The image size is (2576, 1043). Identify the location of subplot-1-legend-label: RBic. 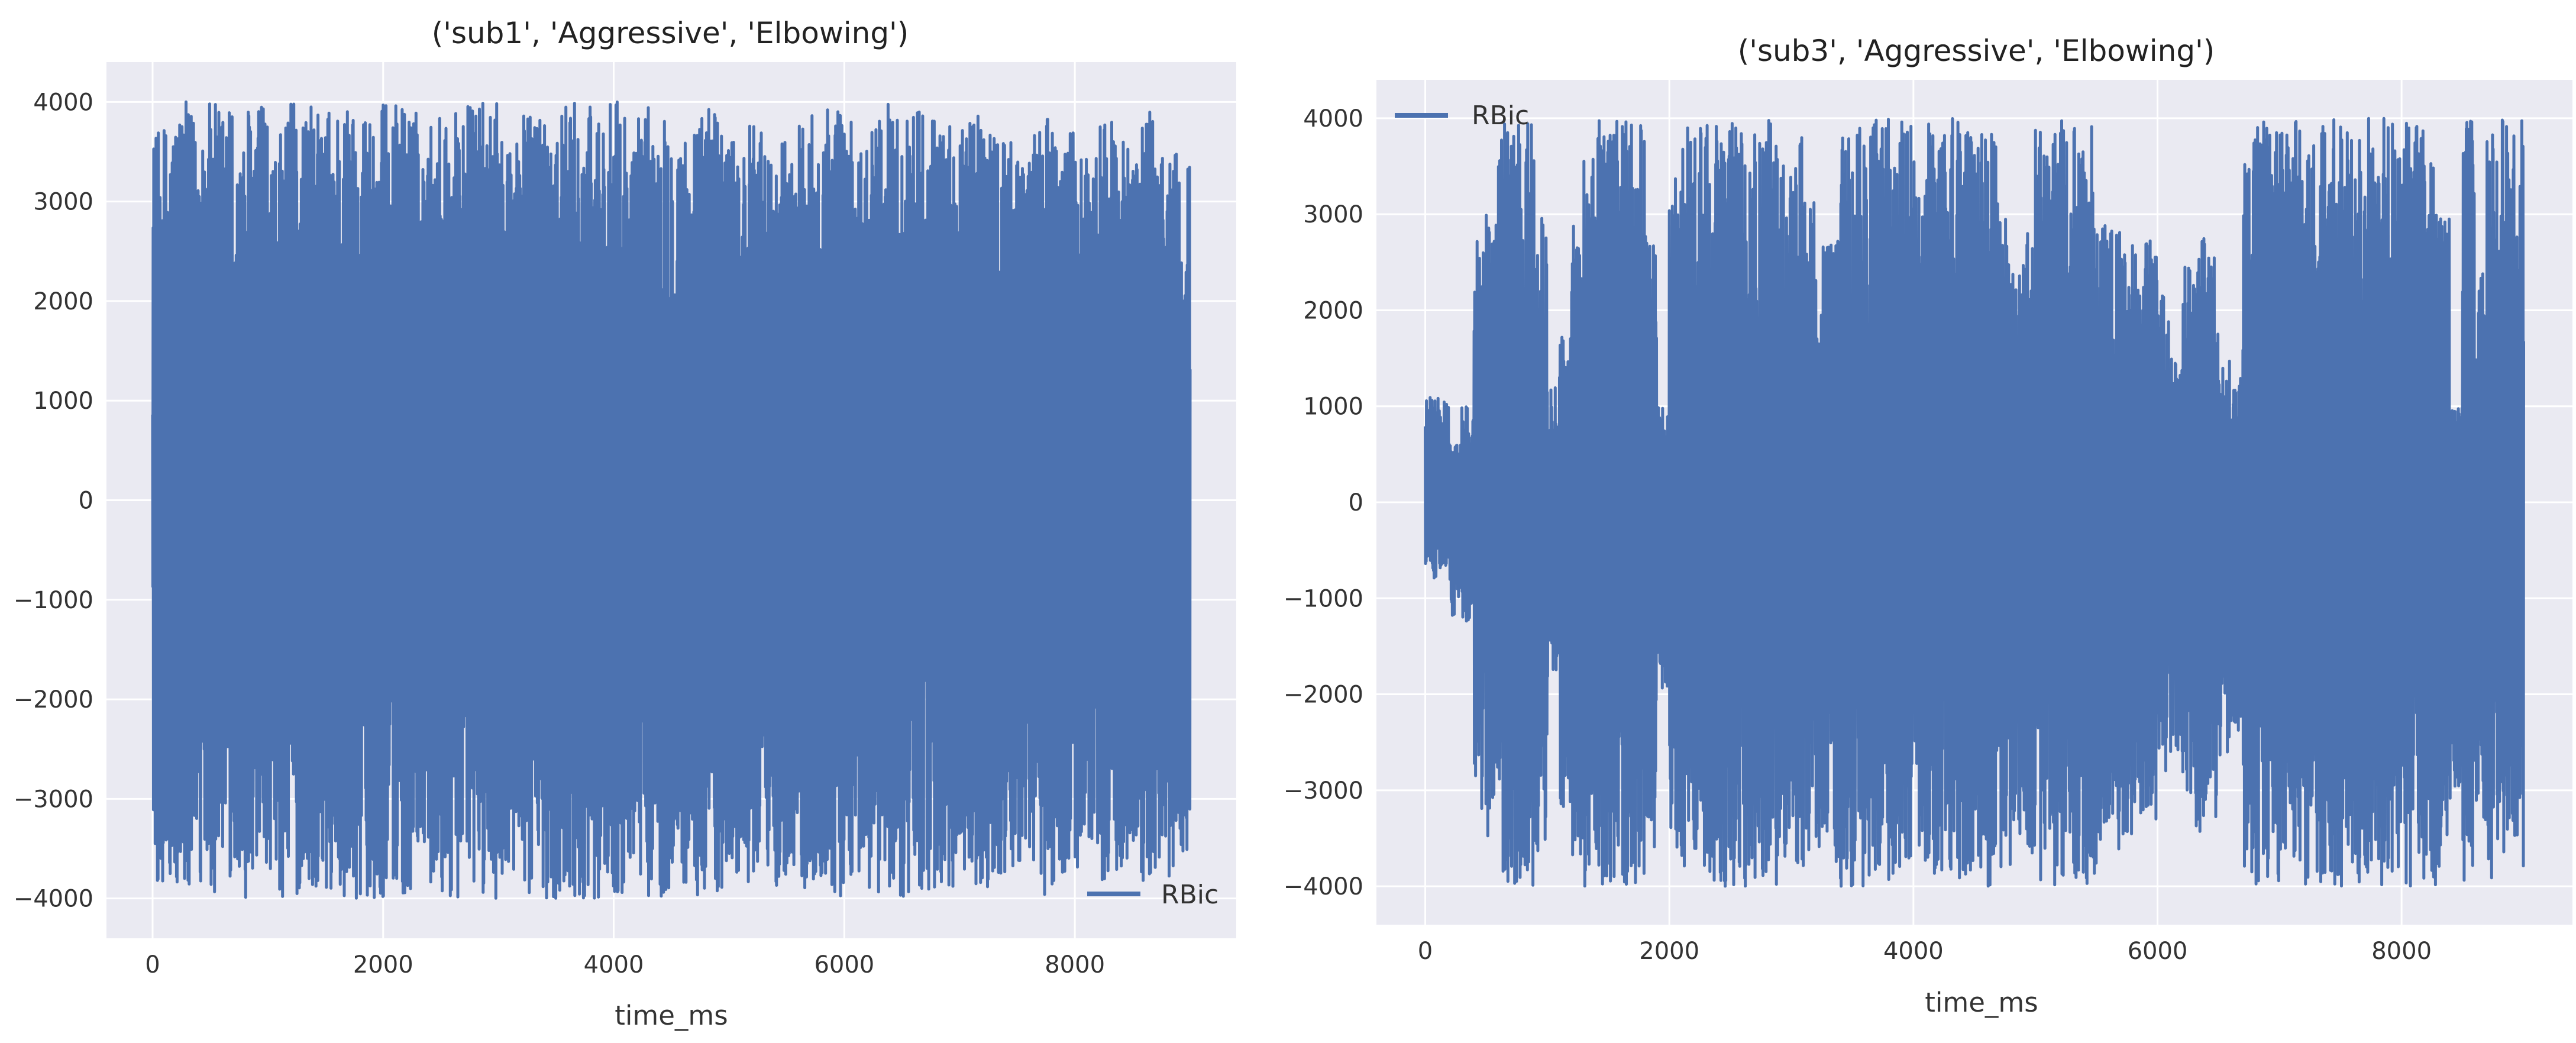
(1189, 895).